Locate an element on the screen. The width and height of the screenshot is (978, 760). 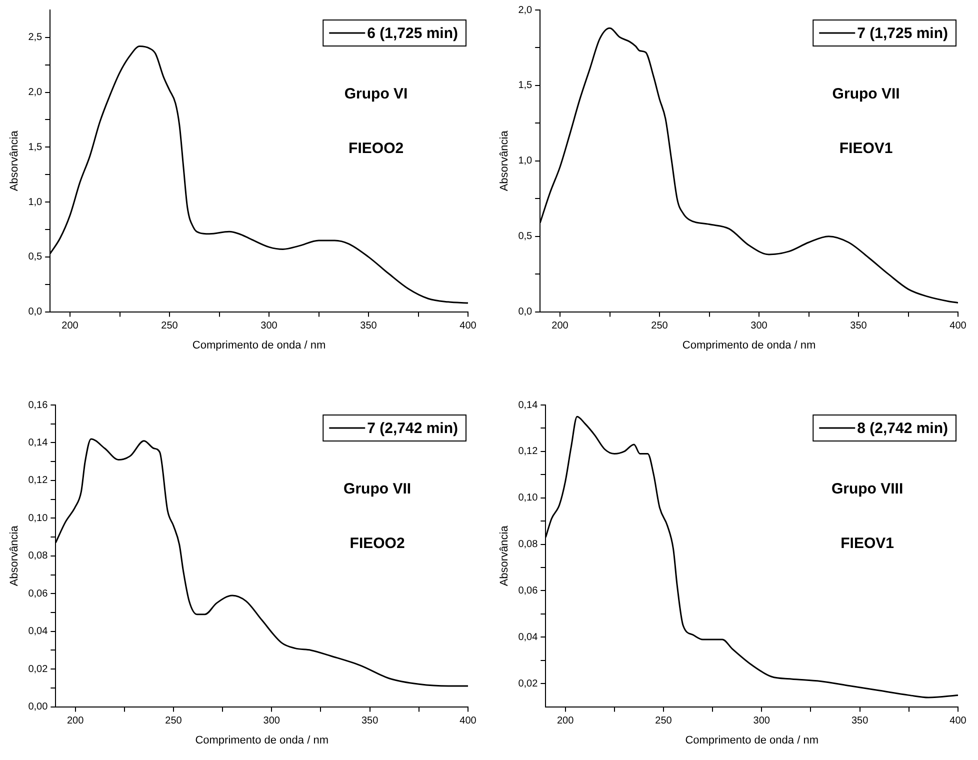
legend-label: 7 (1,725 min) is located at coordinates (902, 33).